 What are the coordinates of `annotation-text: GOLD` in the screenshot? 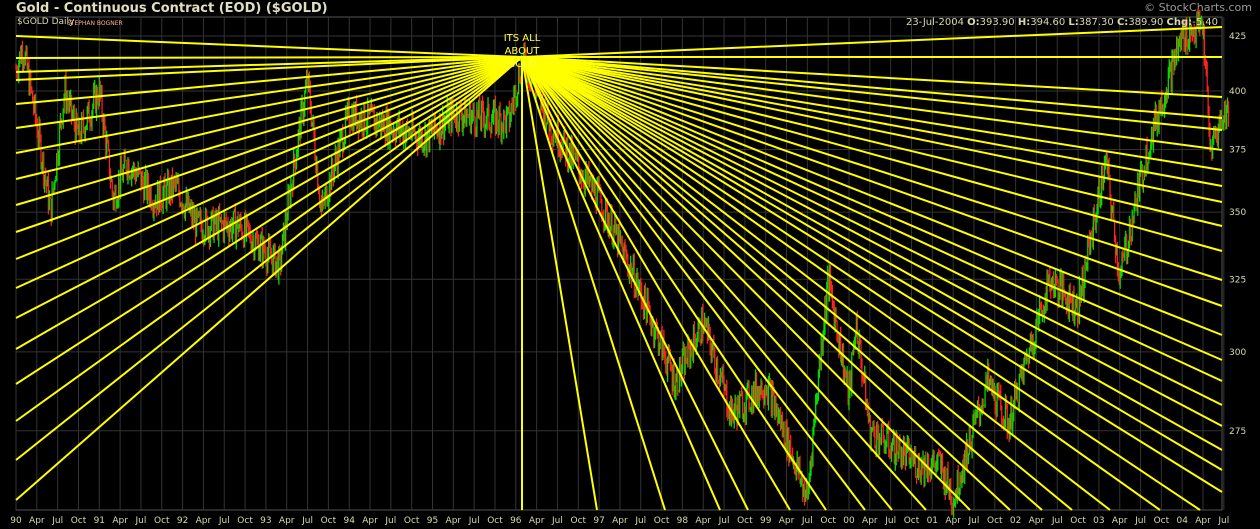 It's located at (522, 64).